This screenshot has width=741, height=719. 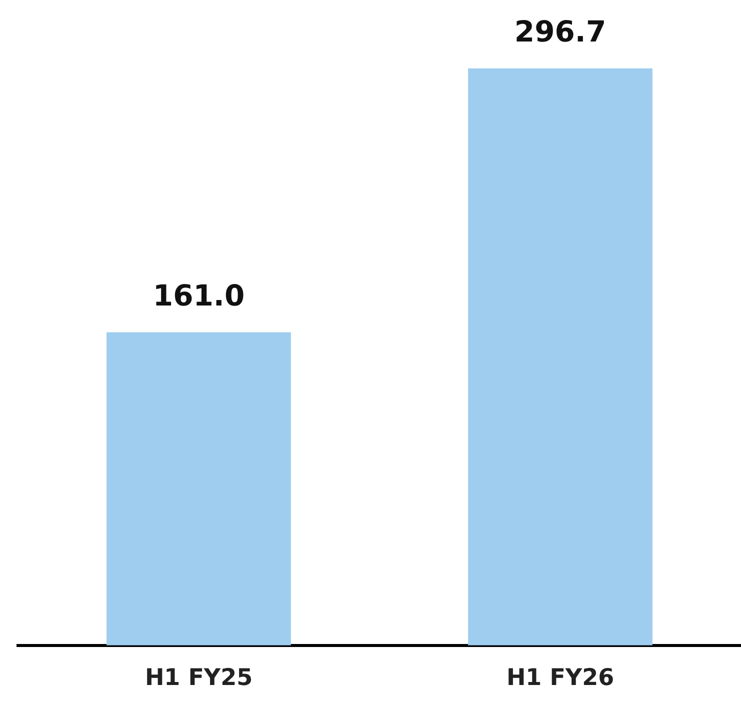 I want to click on data-label: 296.7, so click(x=560, y=31).